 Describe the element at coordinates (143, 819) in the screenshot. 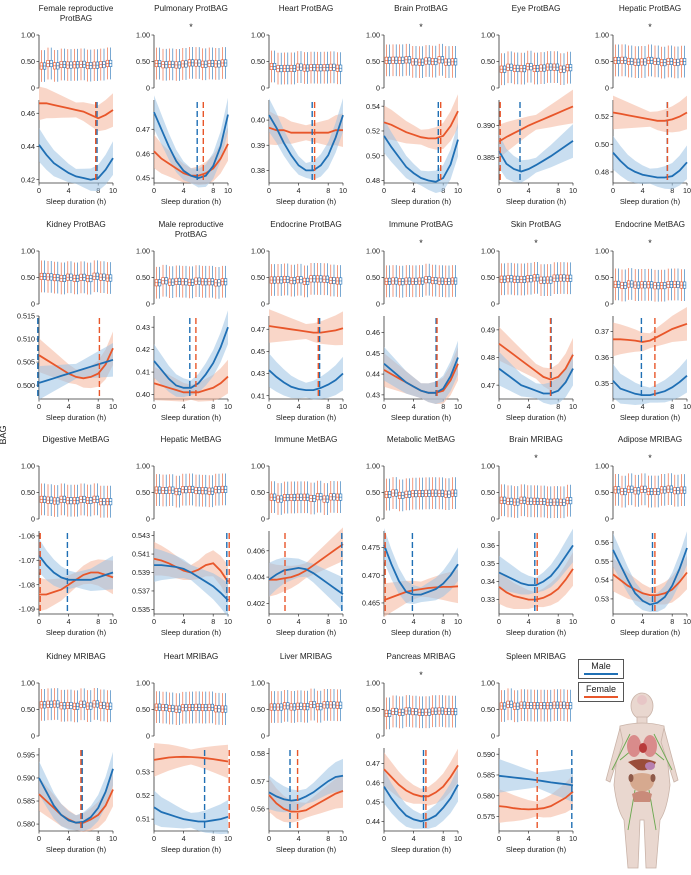

I see `curve-y-tick-label: 0.51` at that location.